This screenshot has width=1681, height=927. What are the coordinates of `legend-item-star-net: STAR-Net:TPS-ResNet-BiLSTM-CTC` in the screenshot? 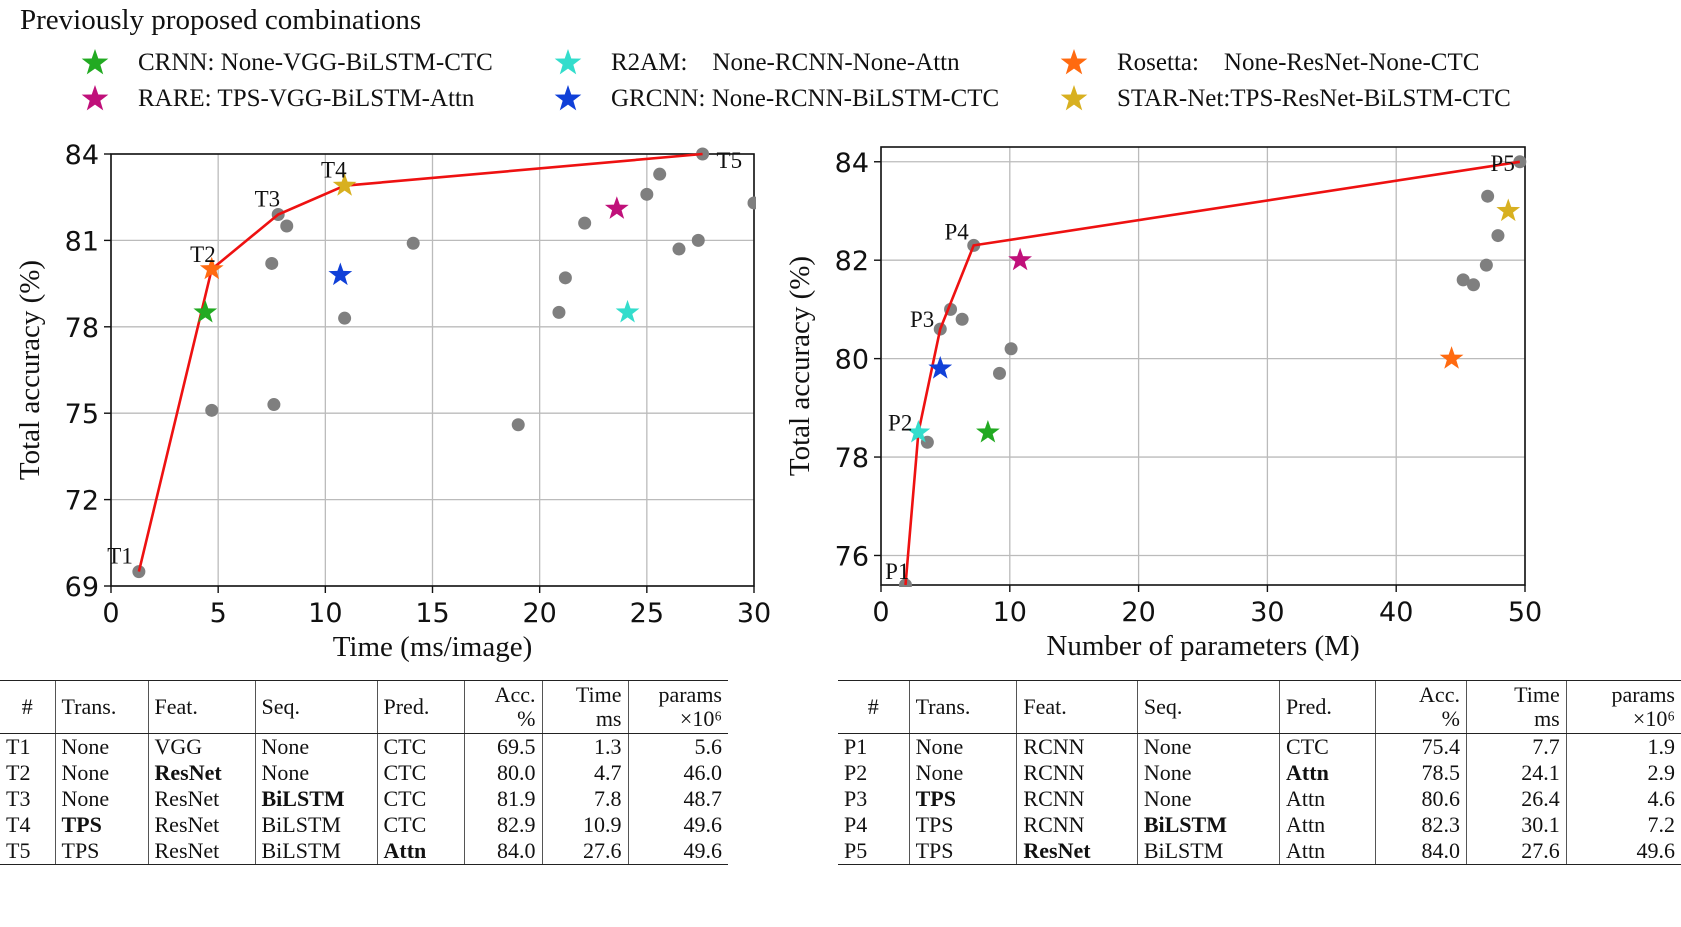 It's located at (1285, 99).